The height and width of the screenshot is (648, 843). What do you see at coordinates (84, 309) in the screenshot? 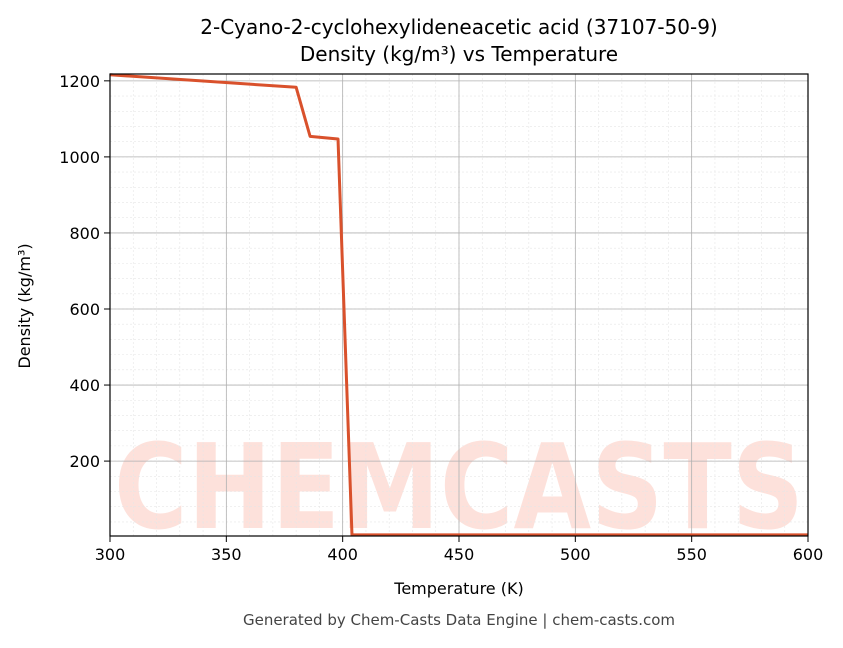
I see `y-tick-label: 600` at bounding box center [84, 309].